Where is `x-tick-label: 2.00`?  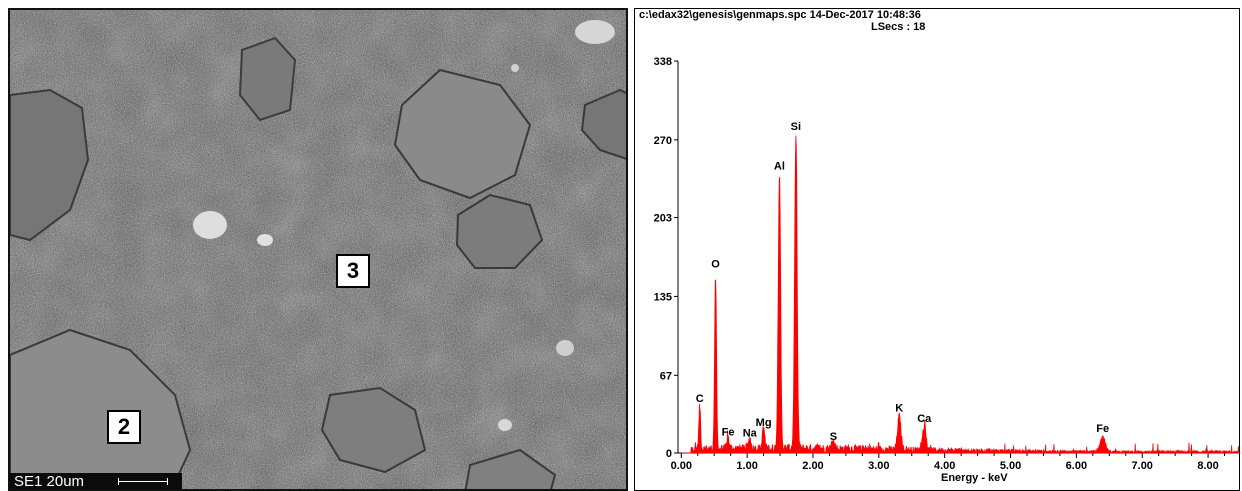 x-tick-label: 2.00 is located at coordinates (812, 466).